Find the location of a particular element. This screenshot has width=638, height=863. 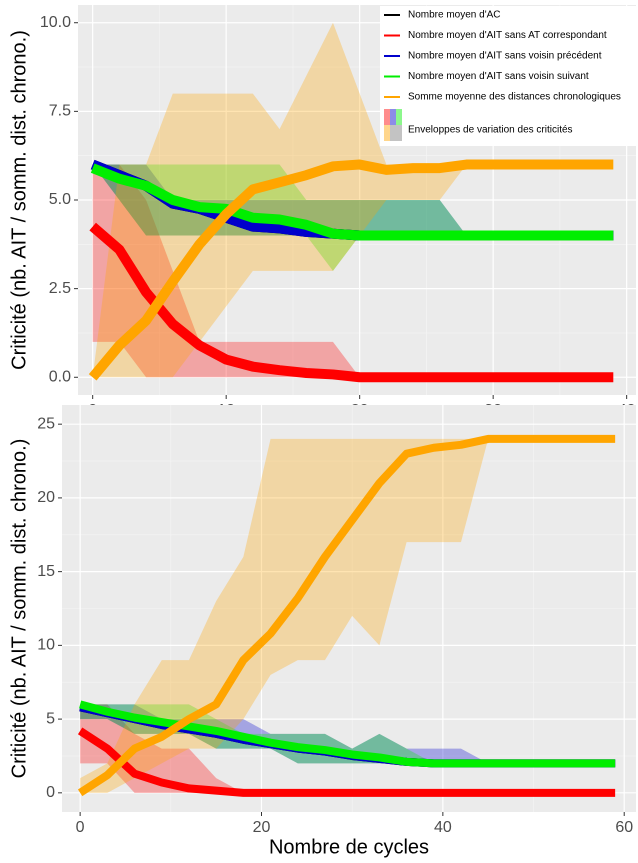

y-tick-label: 15 is located at coordinates (46, 571).